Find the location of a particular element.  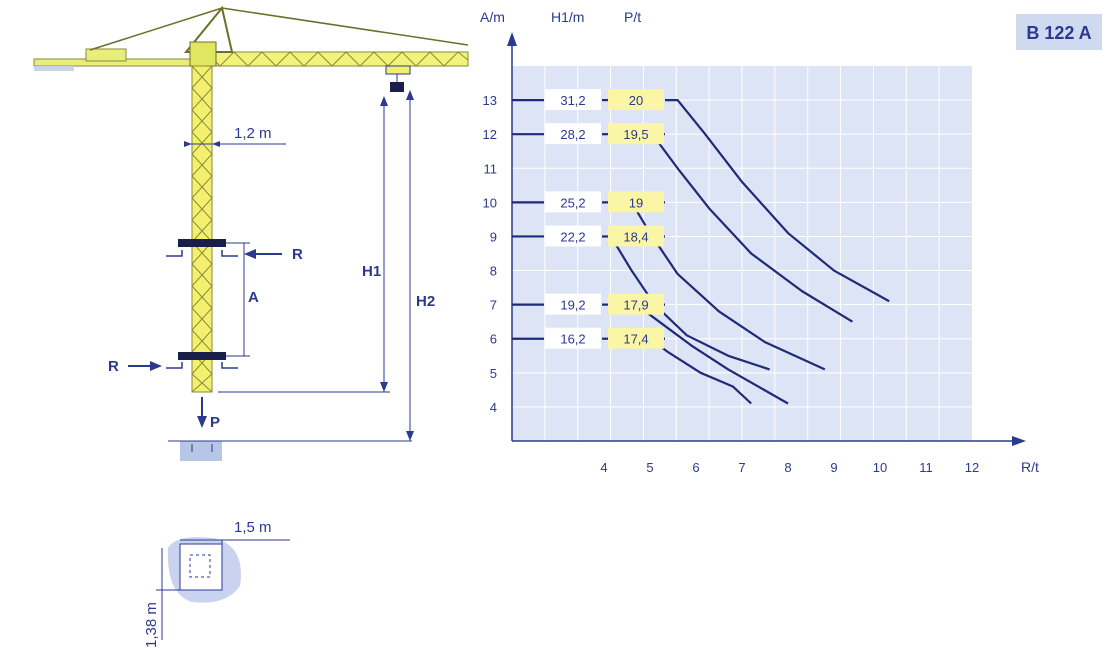

p-value: 18,4 is located at coordinates (635, 236).